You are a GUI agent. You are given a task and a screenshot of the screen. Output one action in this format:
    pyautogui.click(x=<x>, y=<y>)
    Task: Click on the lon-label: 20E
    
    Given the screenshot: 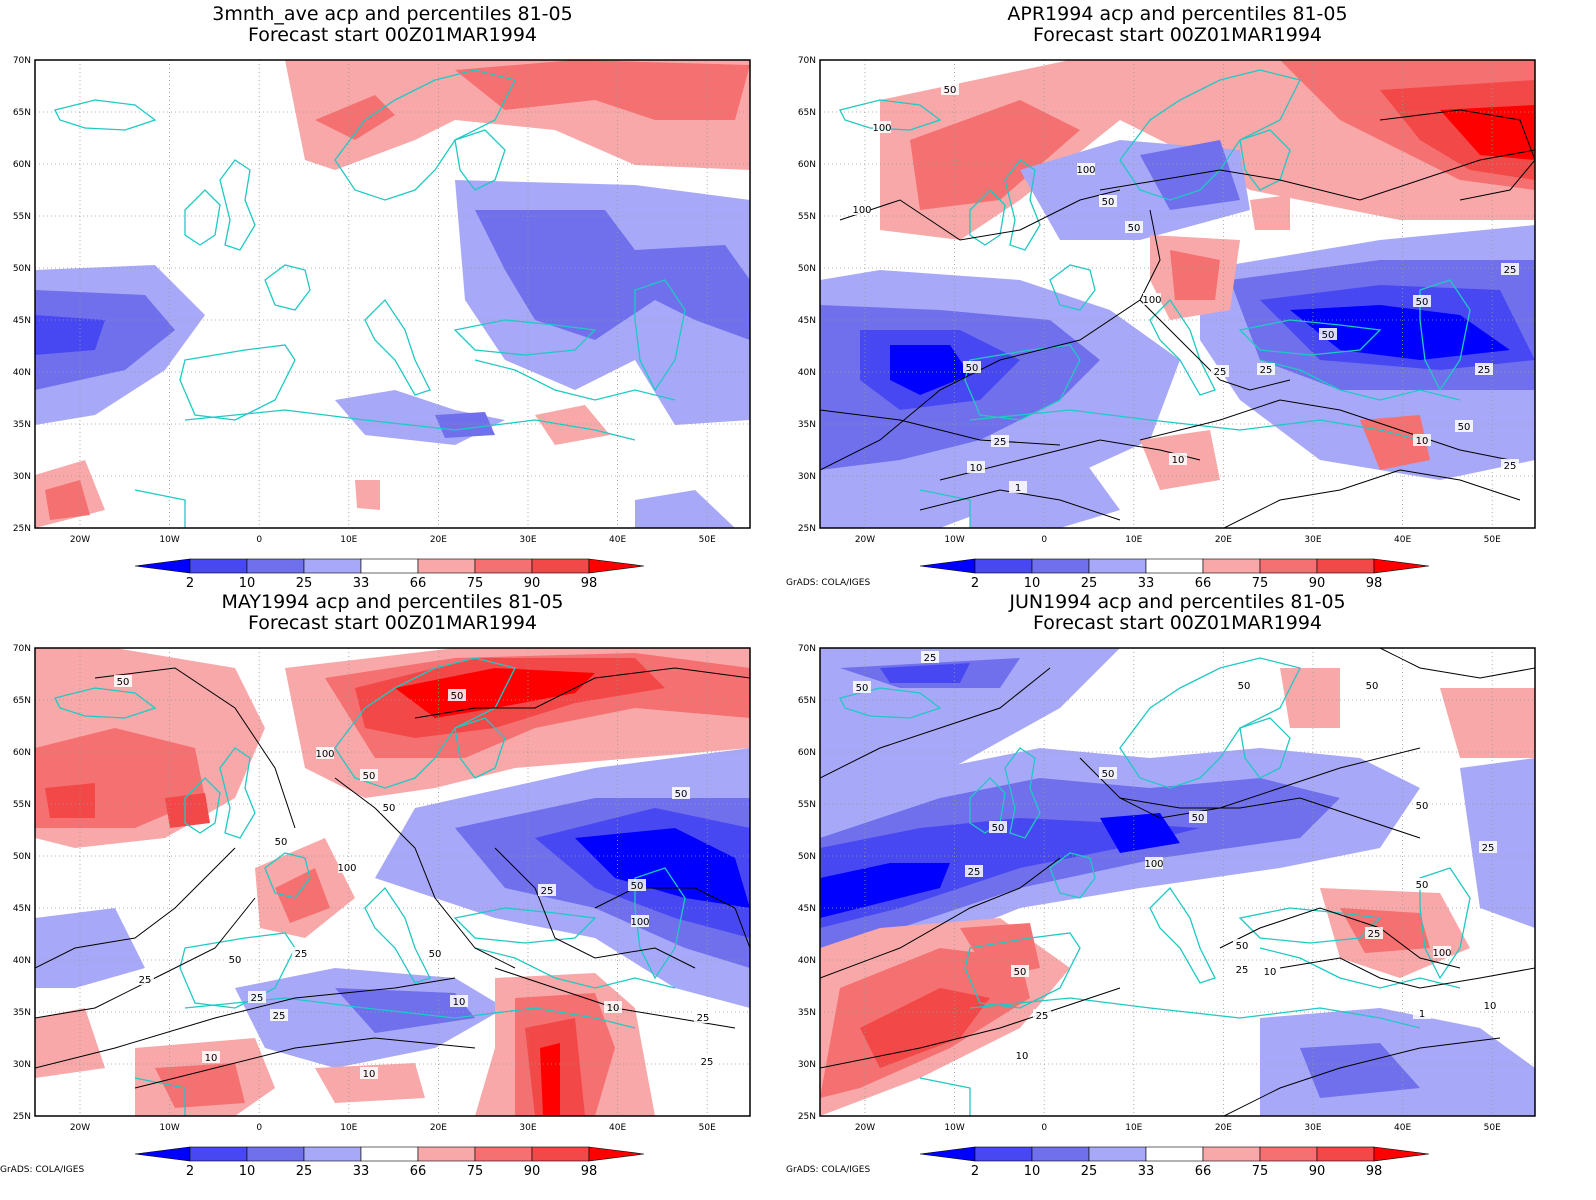 What is the action you would take?
    pyautogui.click(x=1223, y=1128)
    